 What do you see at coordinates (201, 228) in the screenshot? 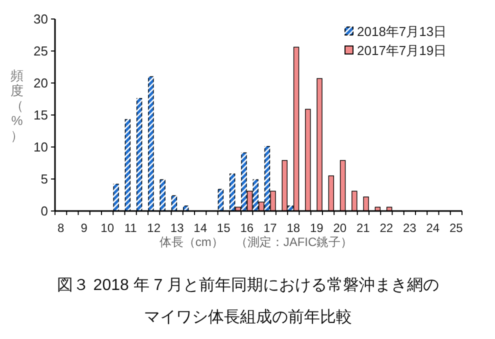
I see `x-tick-label: 14` at bounding box center [201, 228].